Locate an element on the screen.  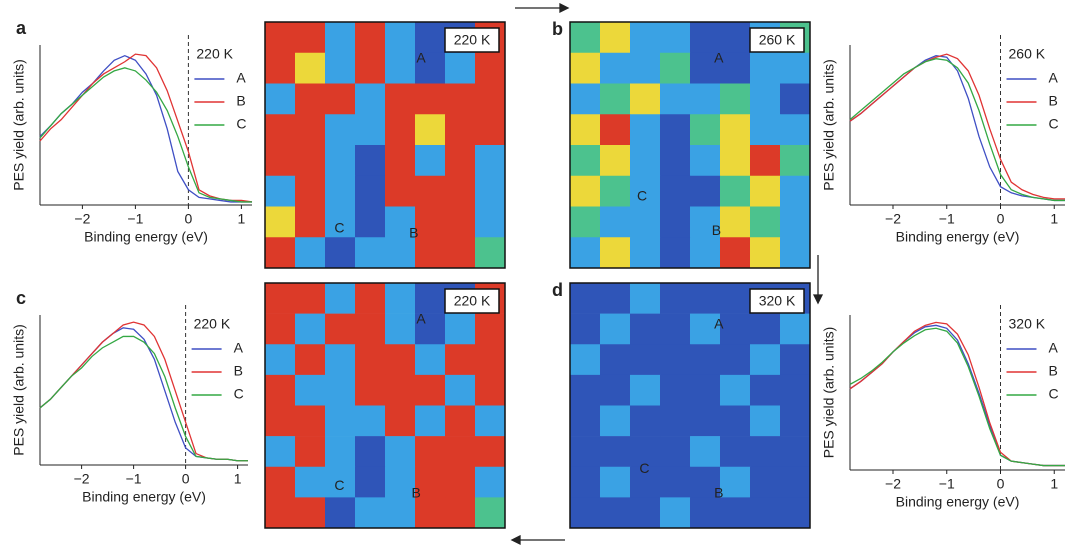
temperature-label: 320 K is located at coordinates (777, 301).